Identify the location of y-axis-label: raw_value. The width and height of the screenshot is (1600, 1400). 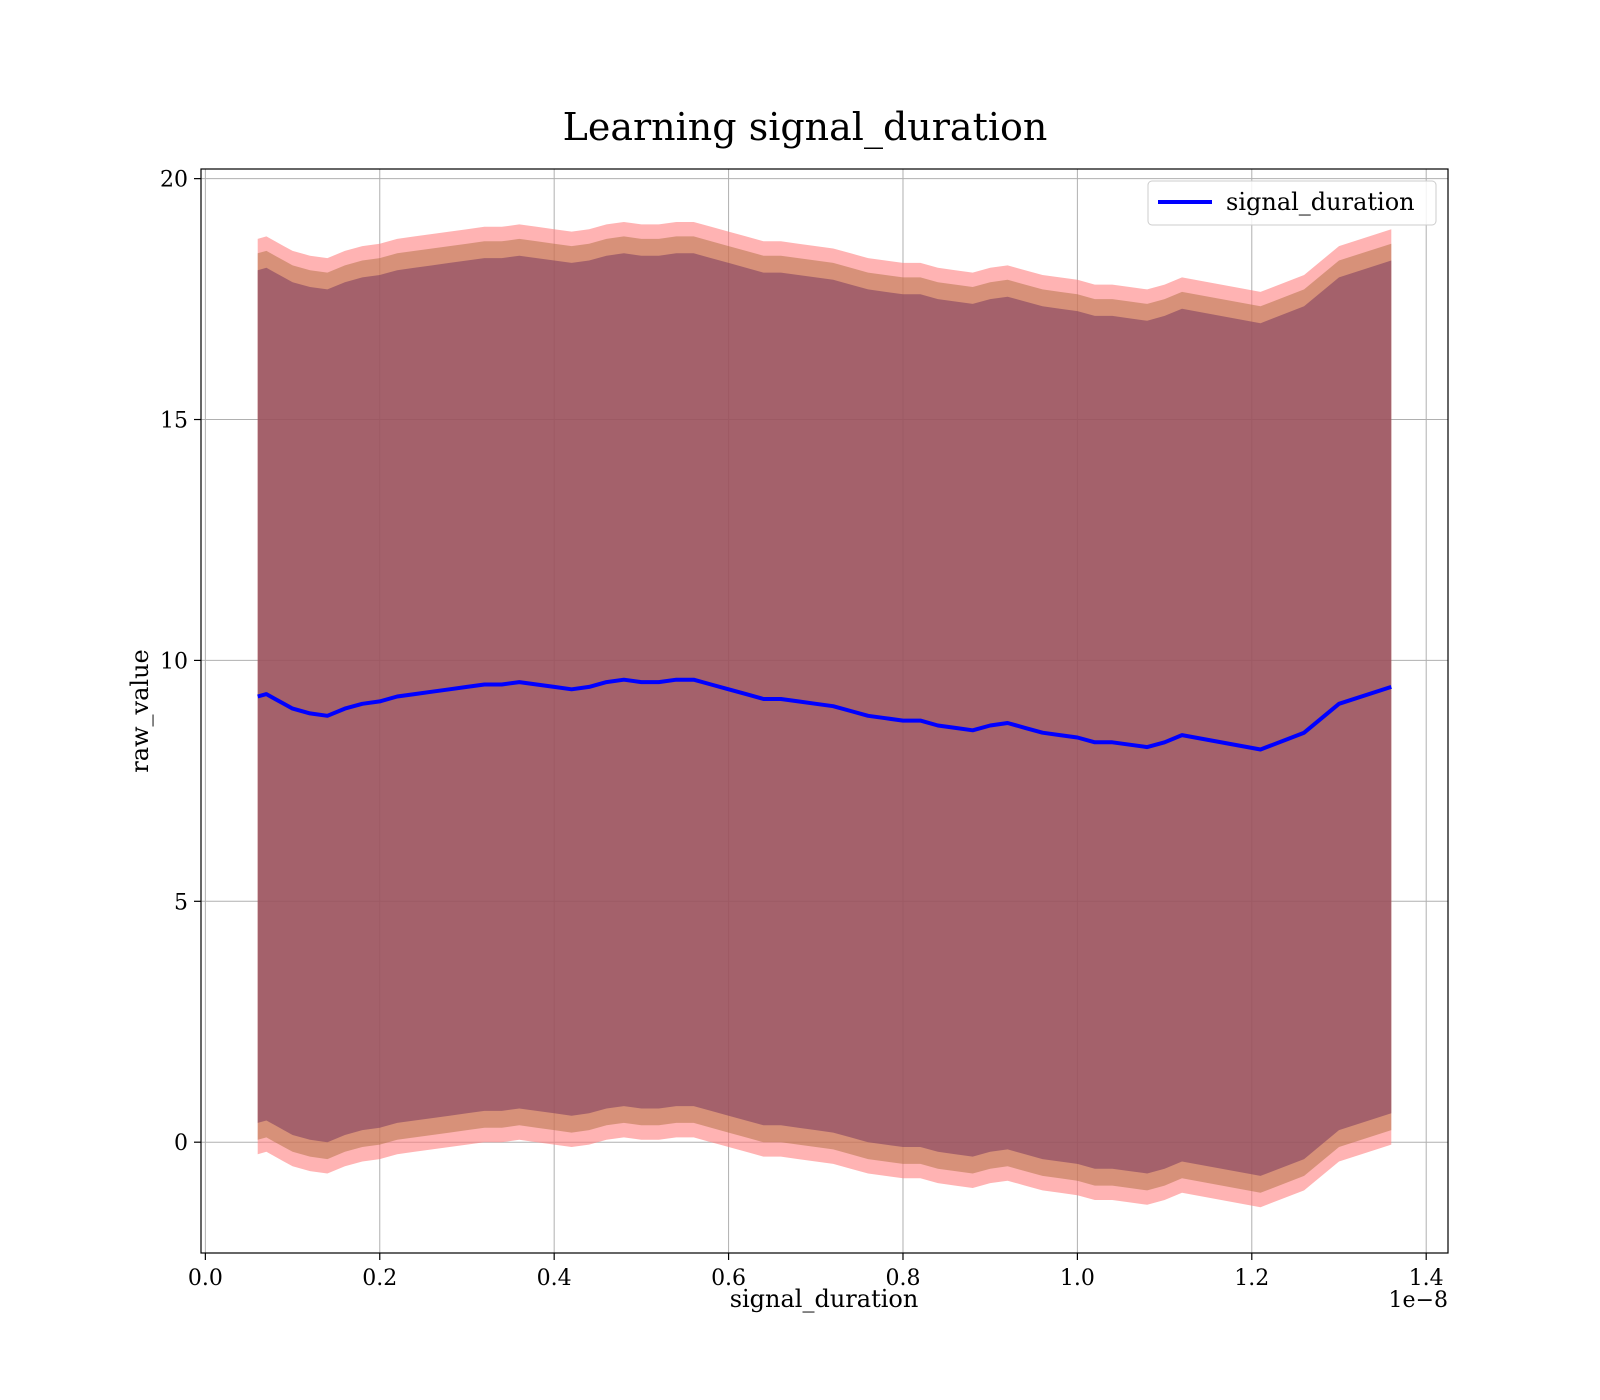
(140, 711).